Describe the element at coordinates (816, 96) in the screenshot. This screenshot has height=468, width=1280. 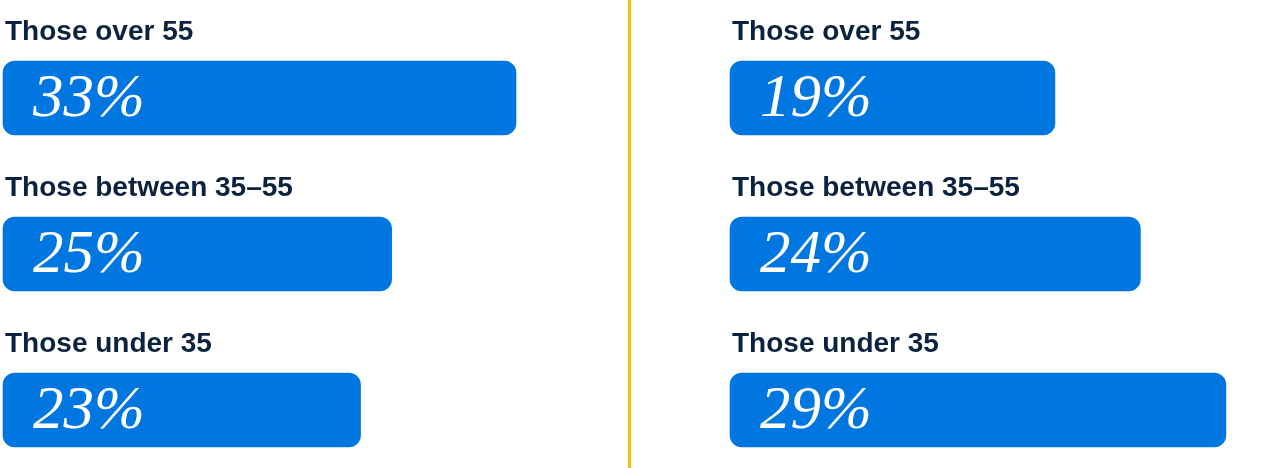
I see `data-label: 19%` at that location.